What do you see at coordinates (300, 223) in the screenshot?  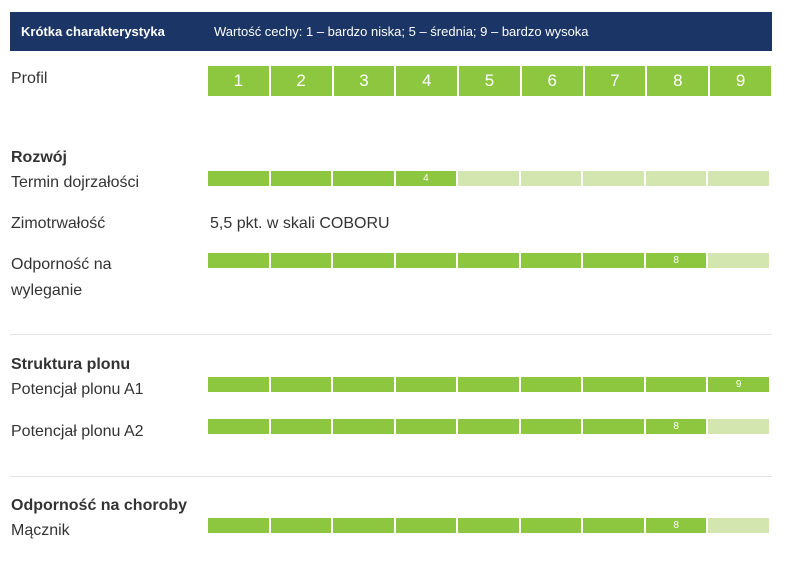 I see `zimotrwalosc-value: 5,5 pkt. w skali COBORU` at bounding box center [300, 223].